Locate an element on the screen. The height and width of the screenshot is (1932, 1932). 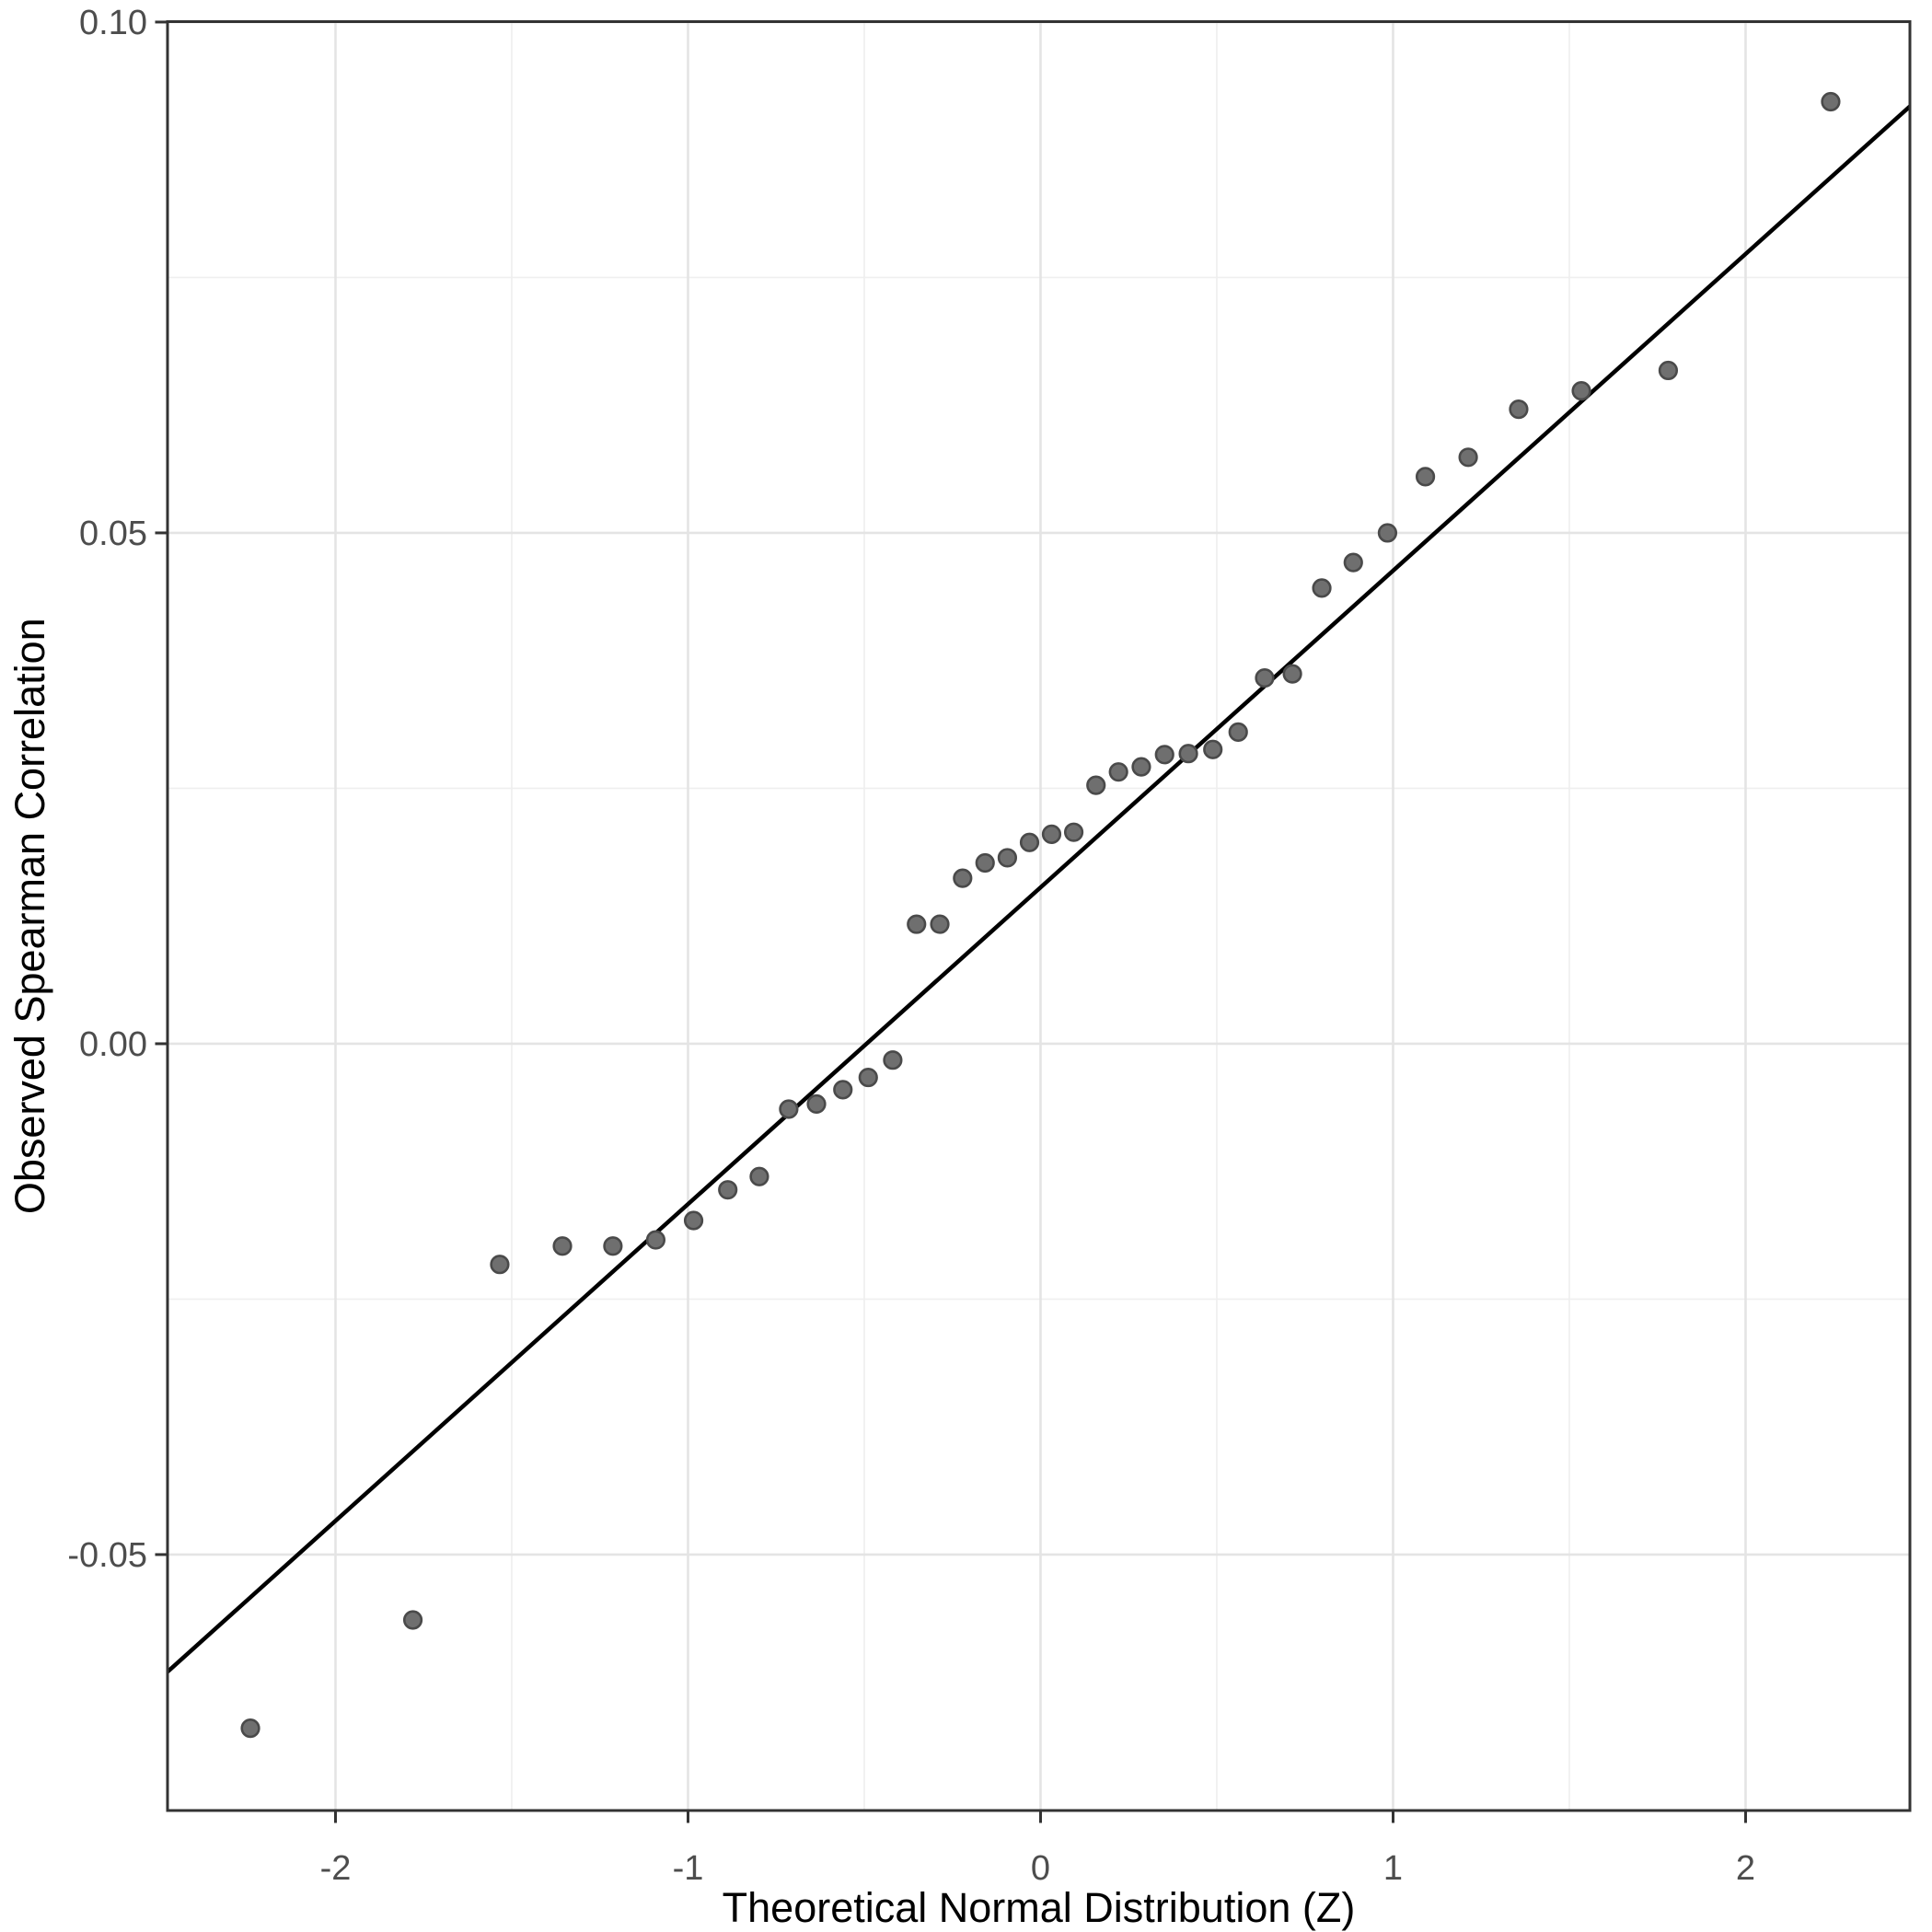
y-tick-label: 0.00 is located at coordinates (113, 1045).